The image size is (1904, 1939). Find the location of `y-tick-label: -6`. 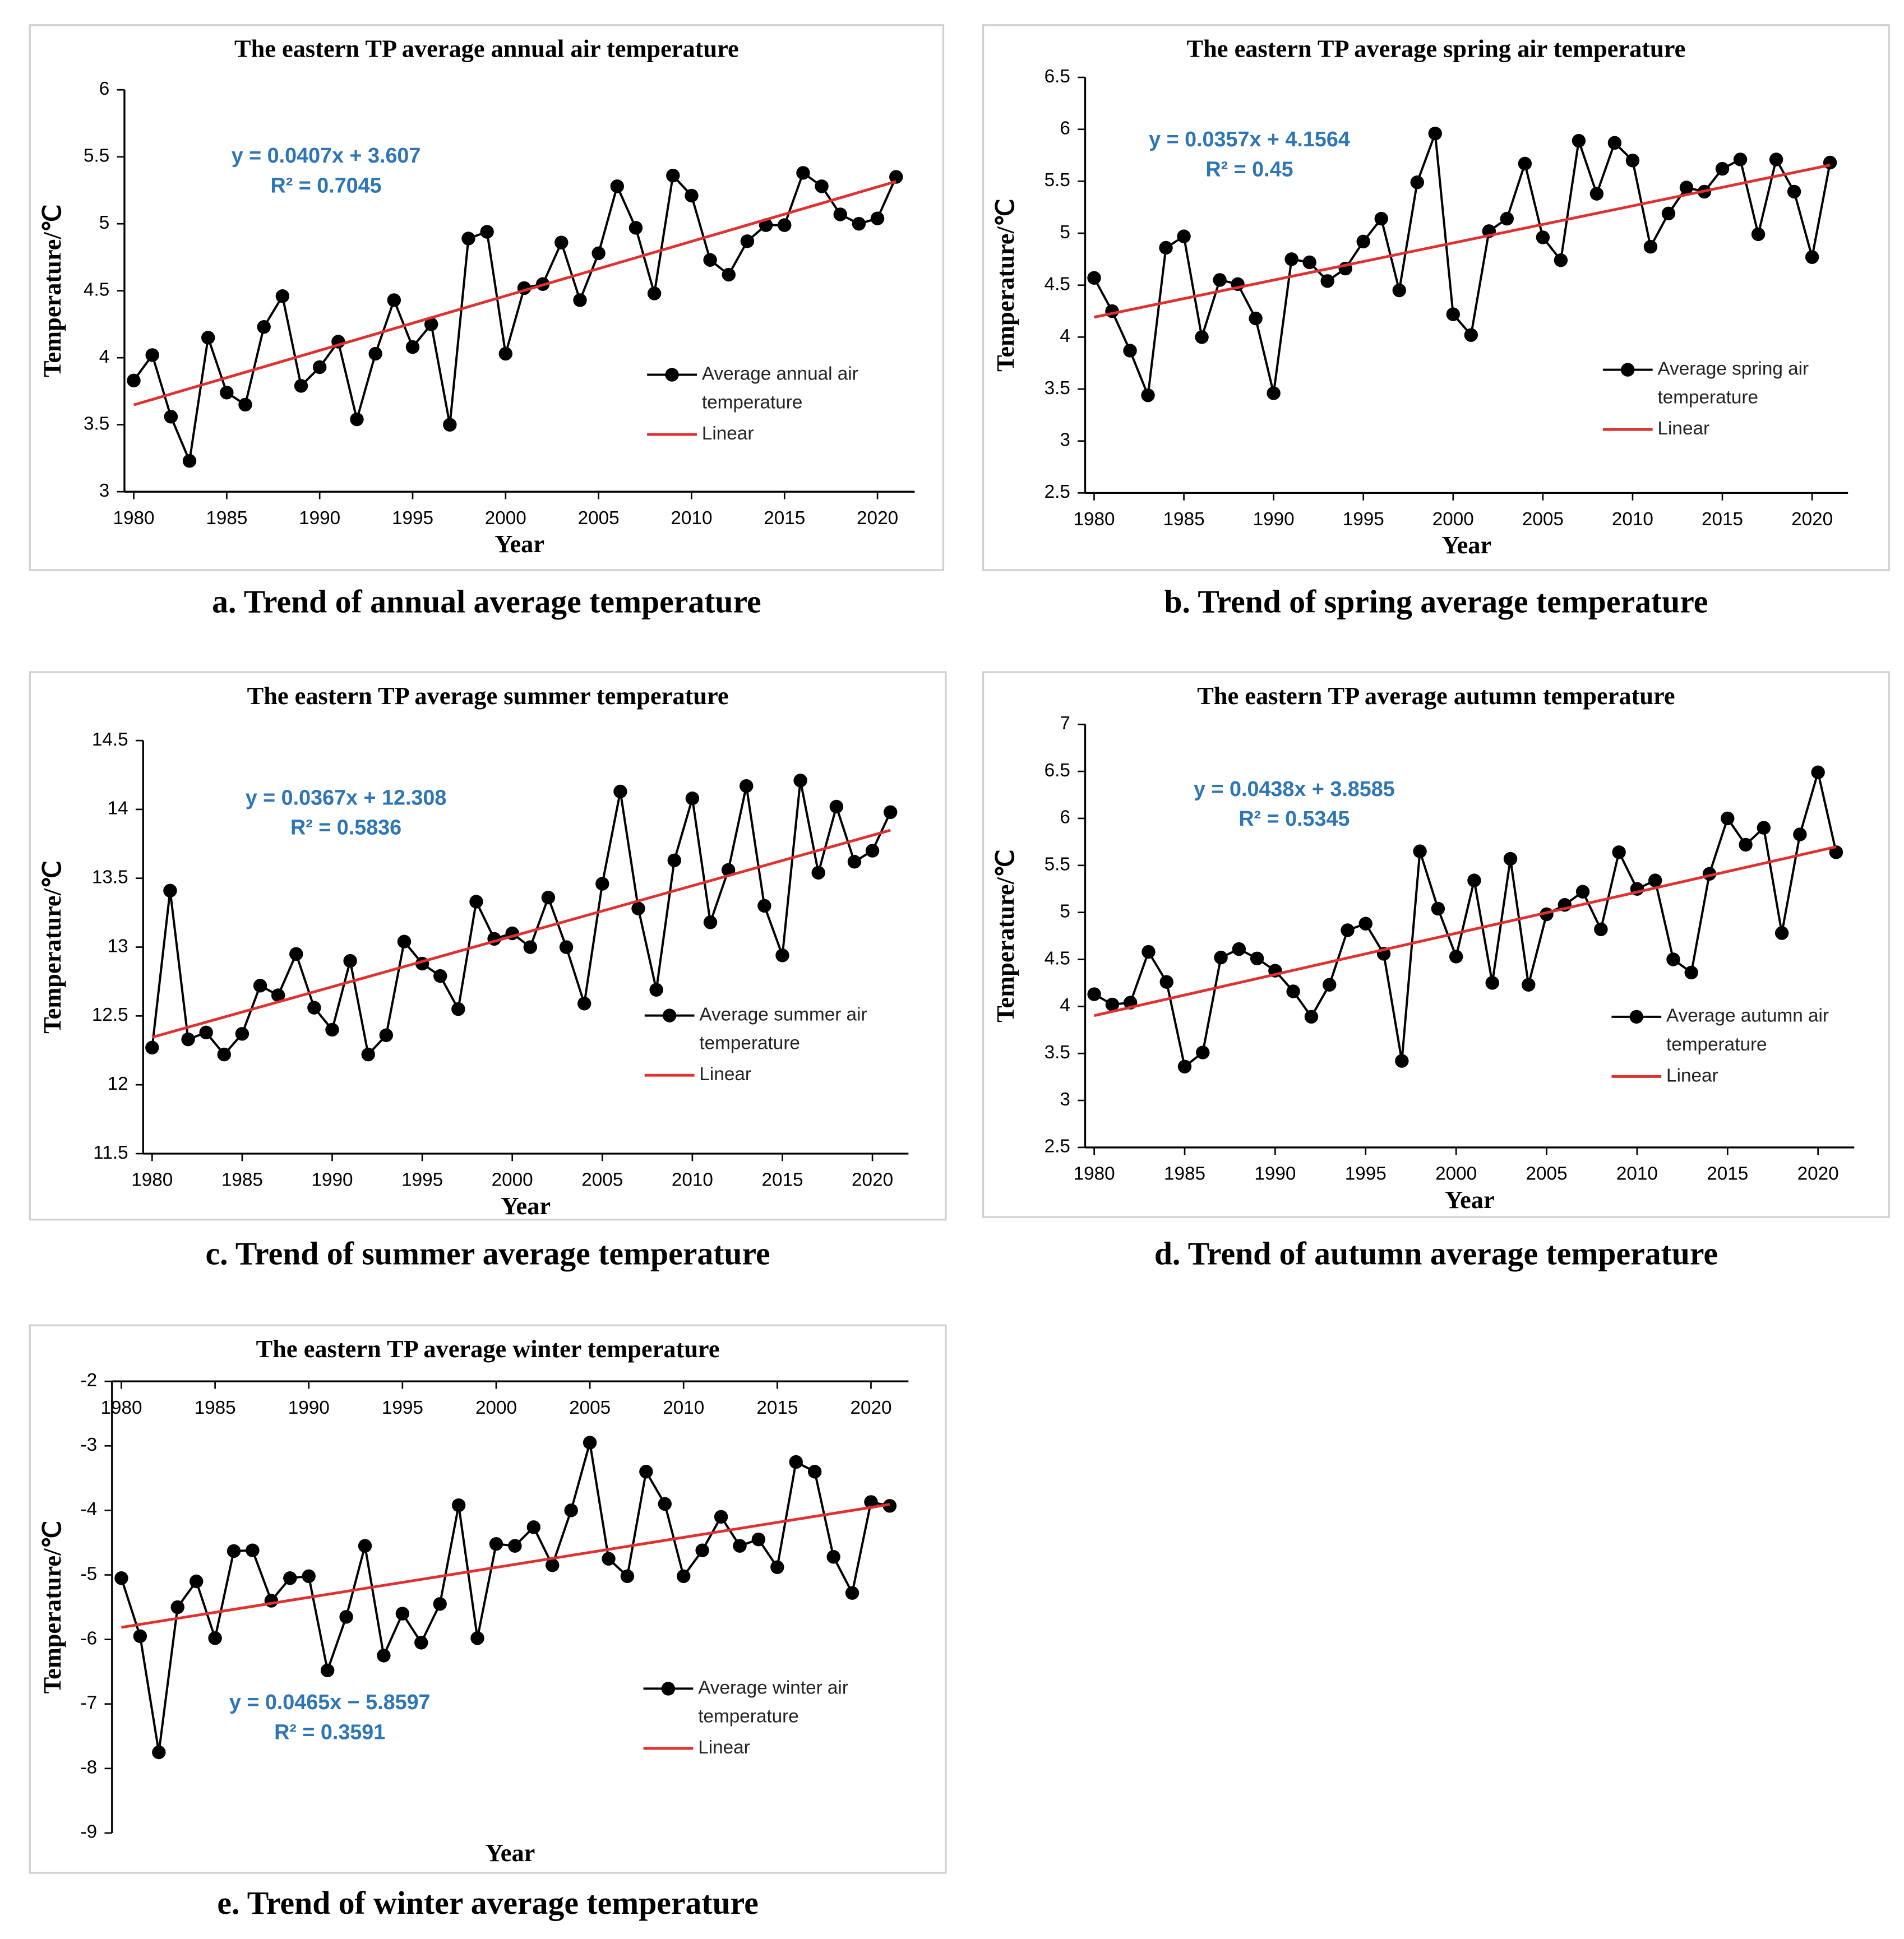

y-tick-label: -6 is located at coordinates (89, 1638).